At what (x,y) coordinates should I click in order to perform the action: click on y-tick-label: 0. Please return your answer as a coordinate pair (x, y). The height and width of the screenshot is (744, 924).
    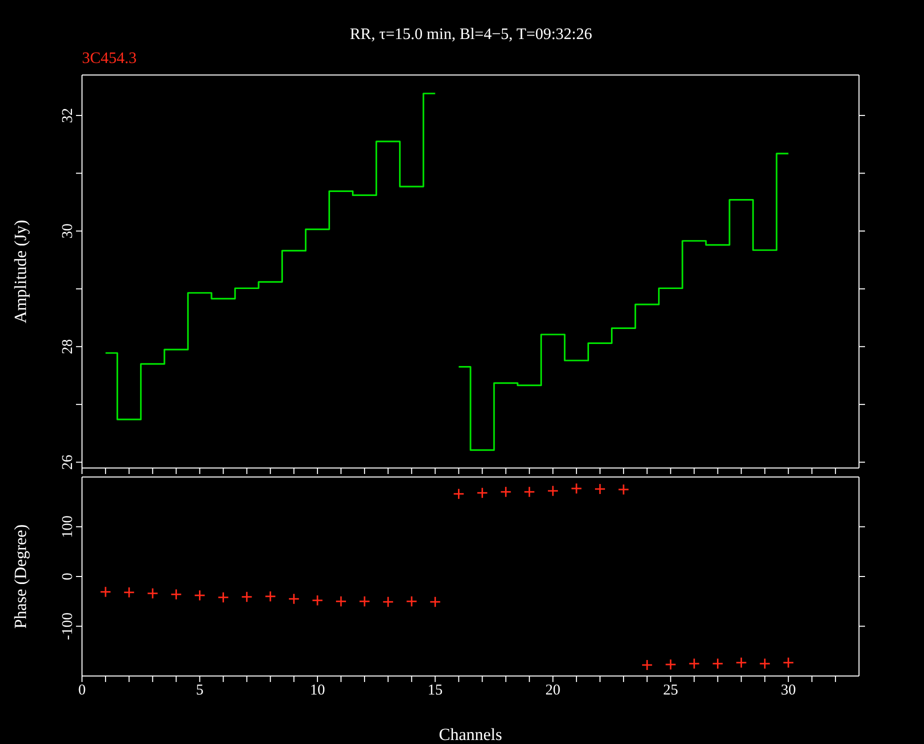
    Looking at the image, I should click on (68, 576).